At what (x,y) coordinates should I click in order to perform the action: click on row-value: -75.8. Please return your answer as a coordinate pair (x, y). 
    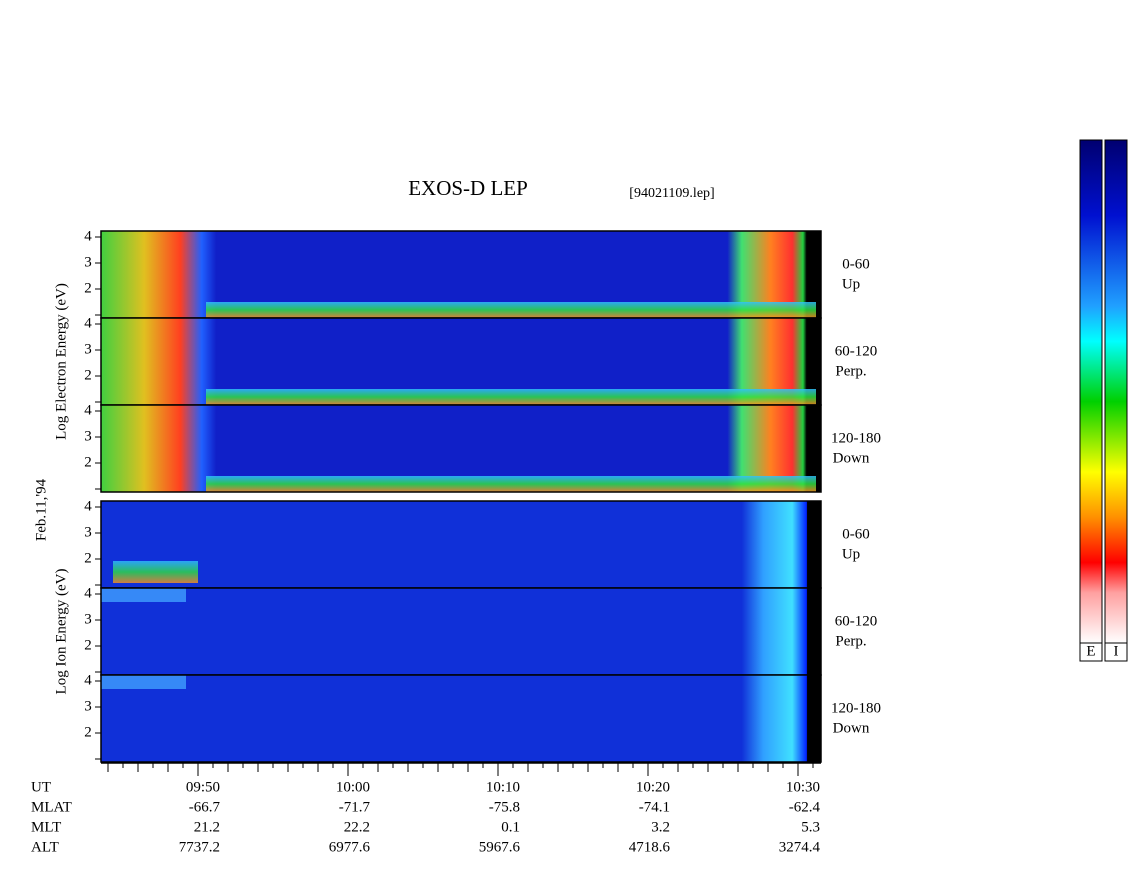
    Looking at the image, I should click on (504, 807).